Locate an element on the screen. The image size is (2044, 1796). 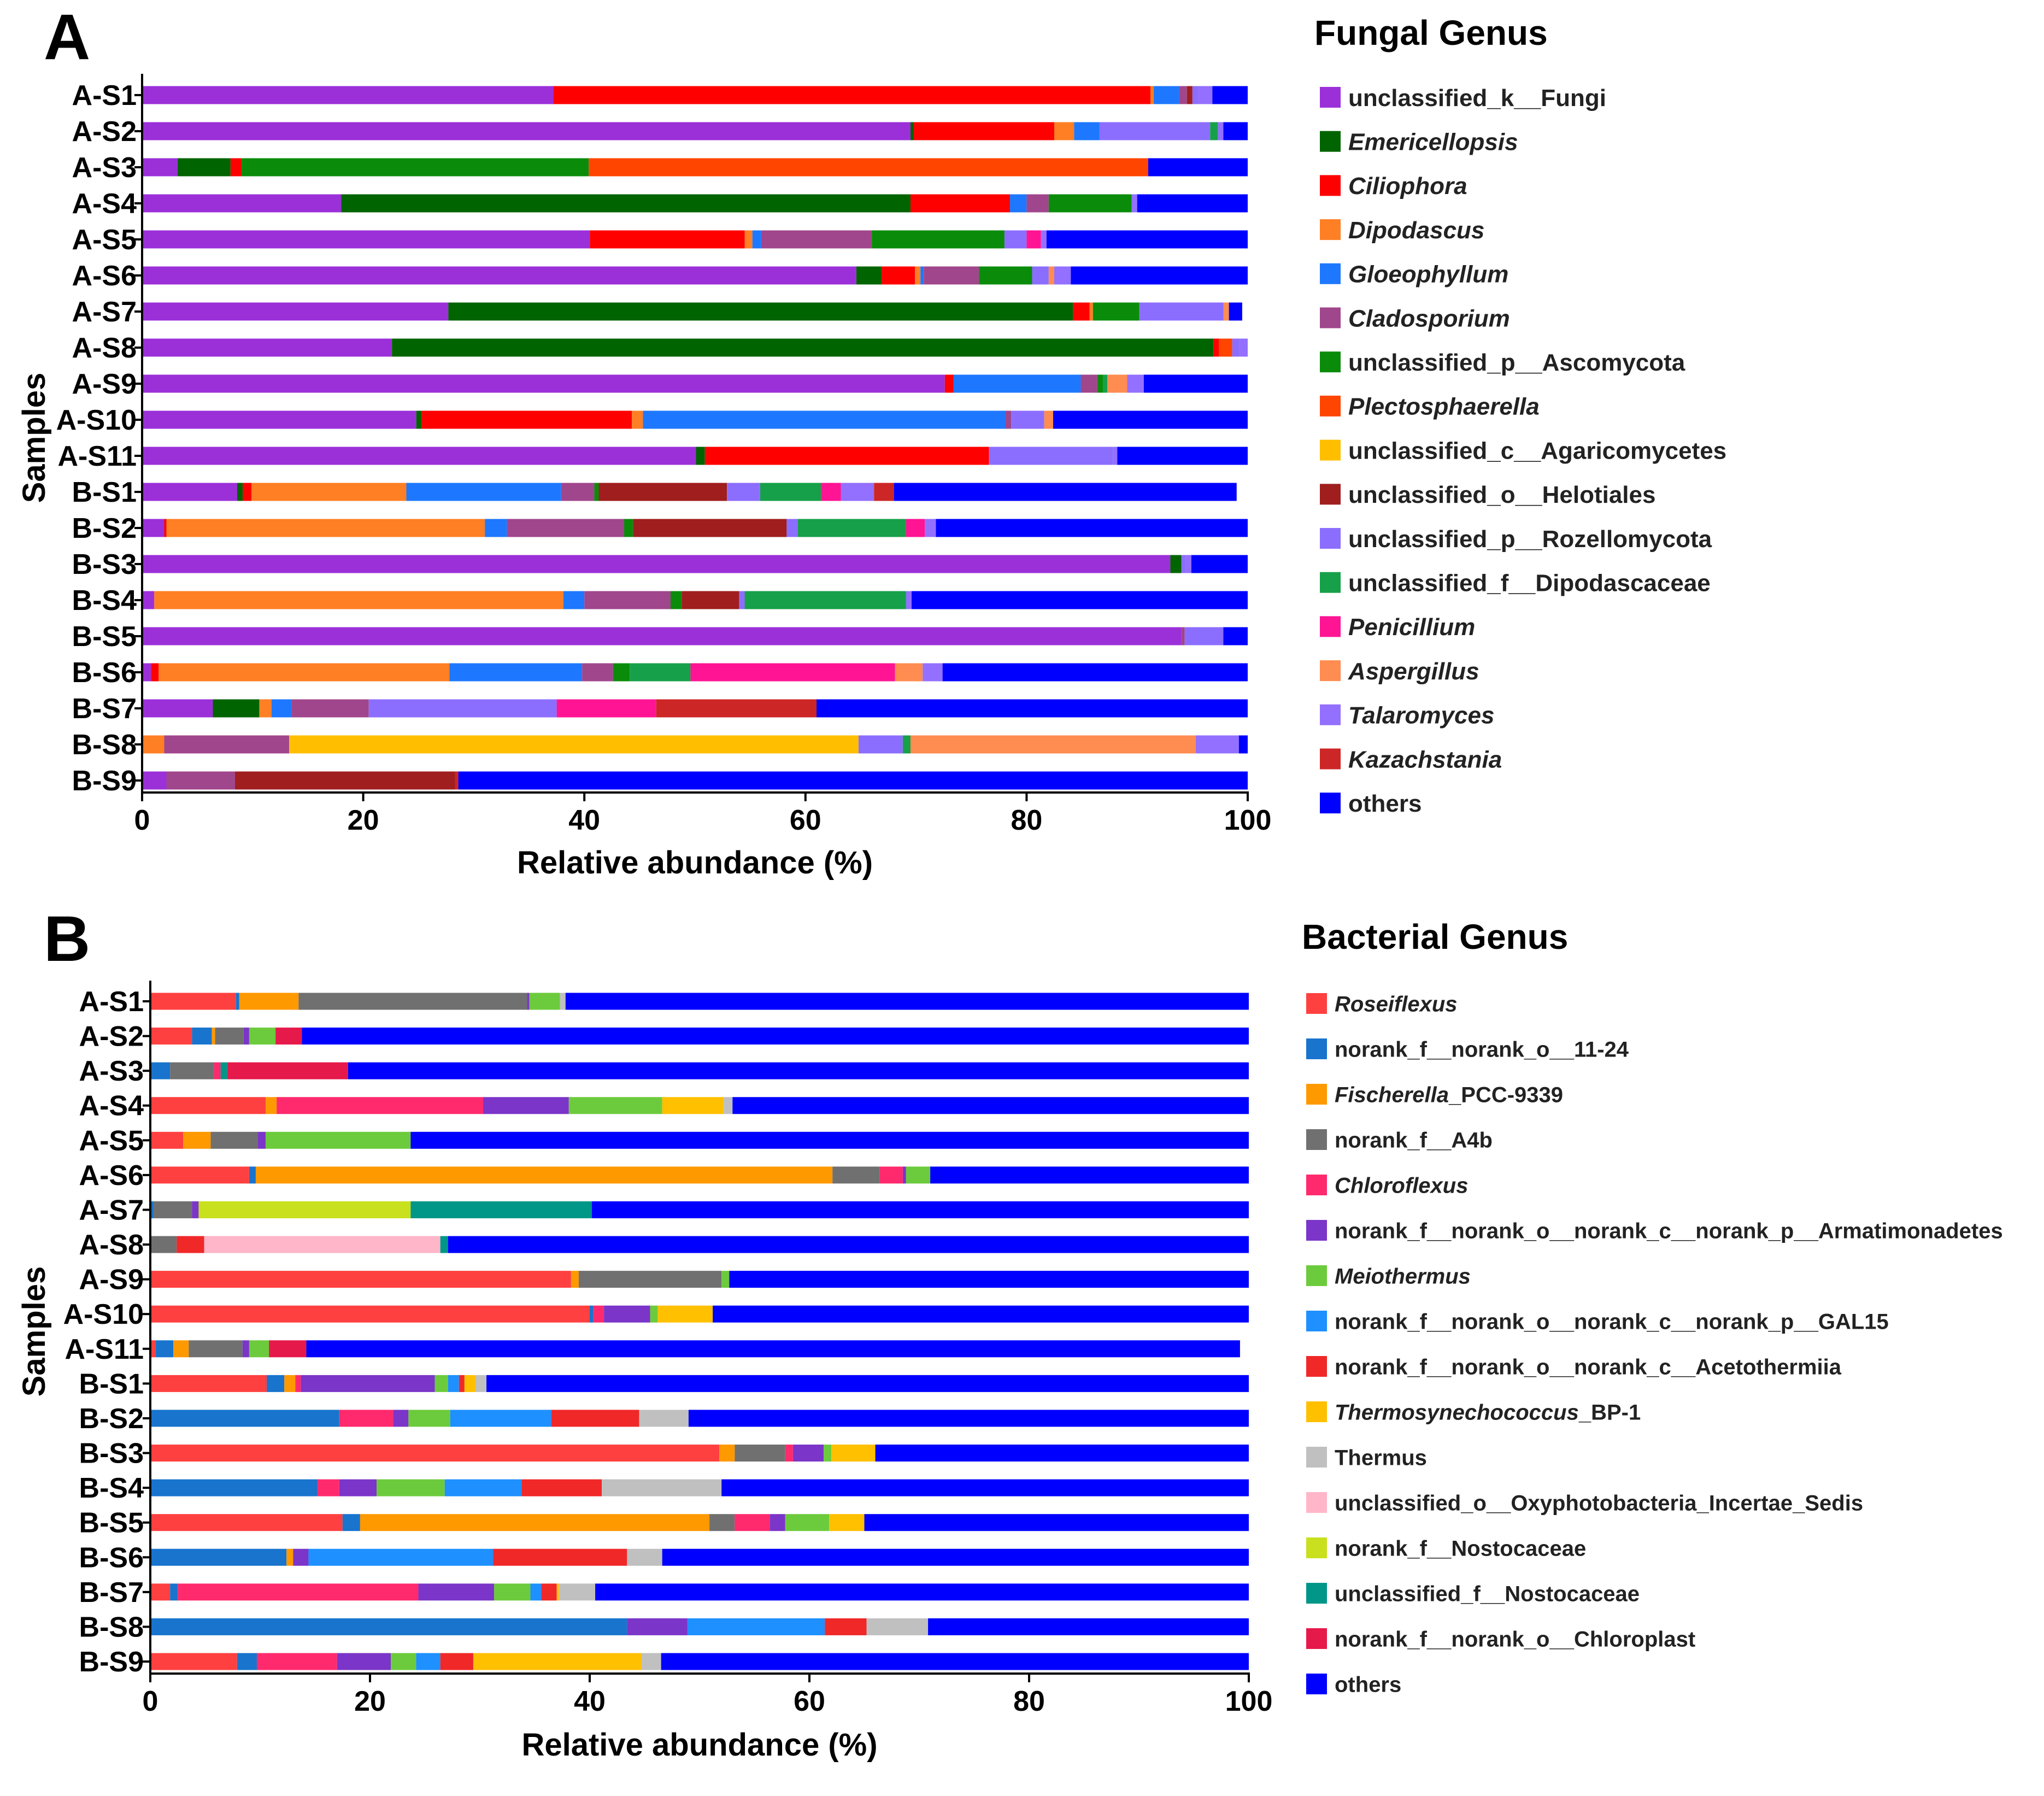
bar-a-s1-ciliophora is located at coordinates (851, 95).